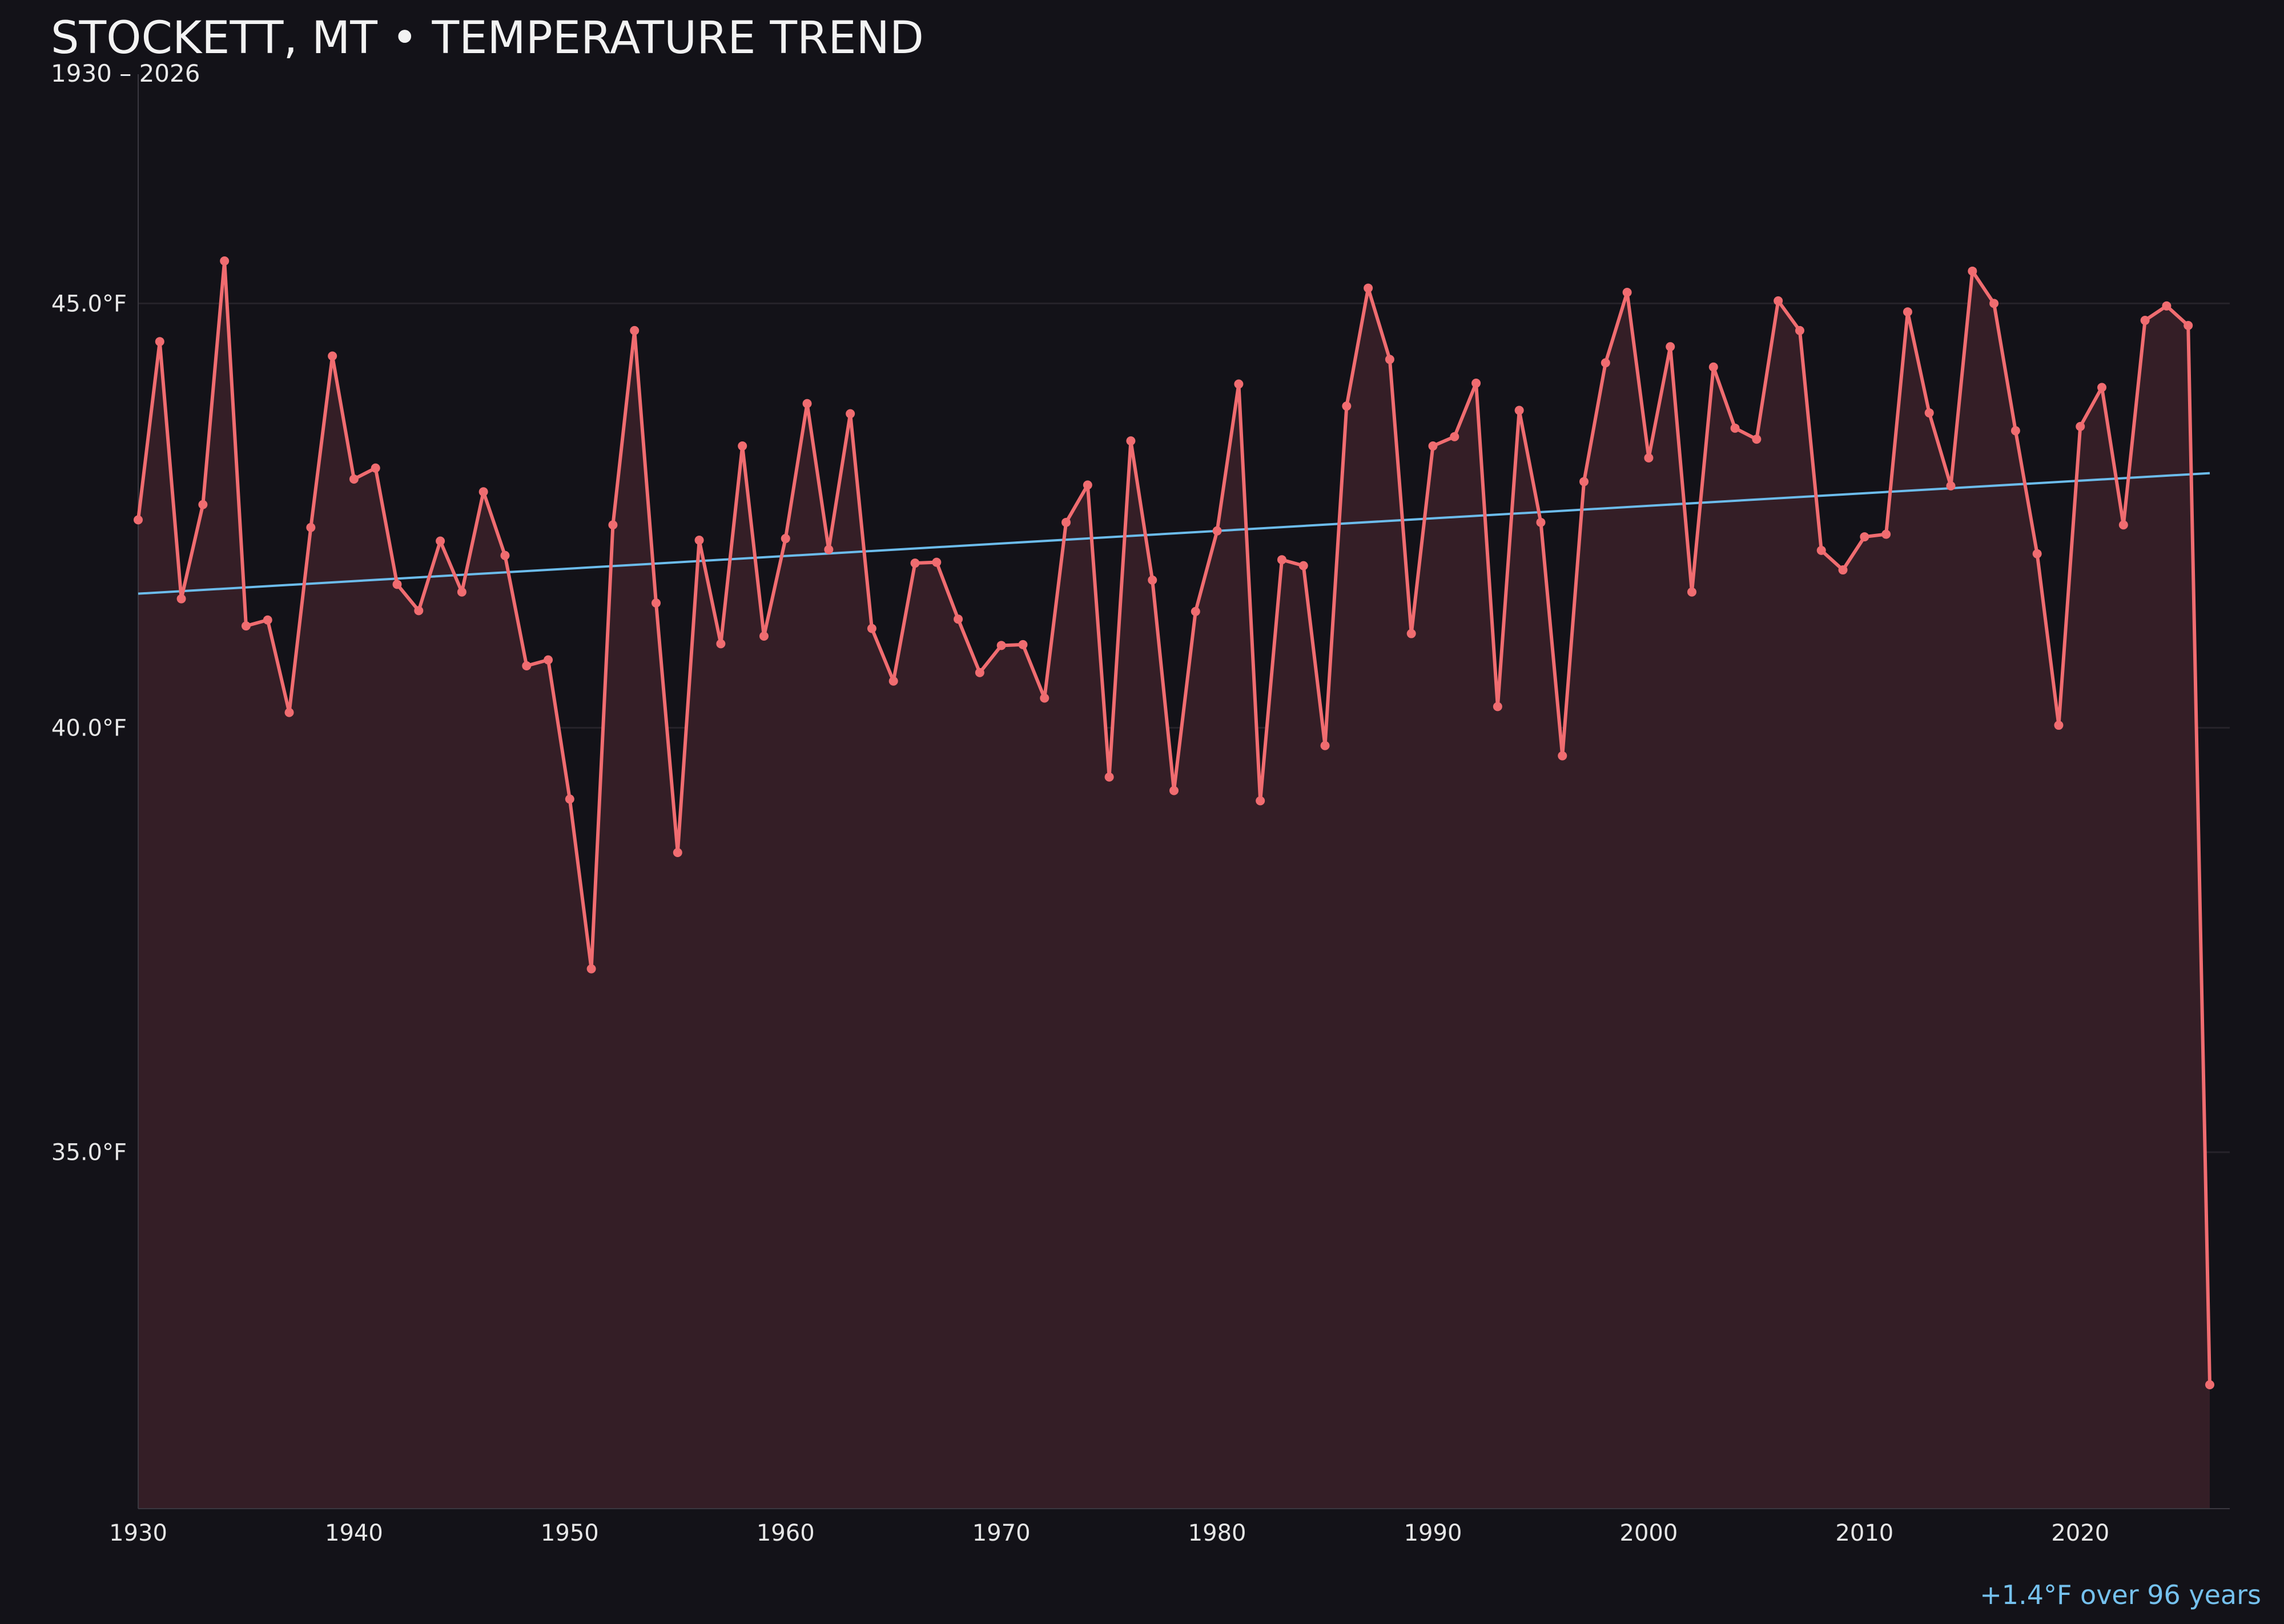  I want to click on x-tick-label: 2020, so click(2080, 1533).